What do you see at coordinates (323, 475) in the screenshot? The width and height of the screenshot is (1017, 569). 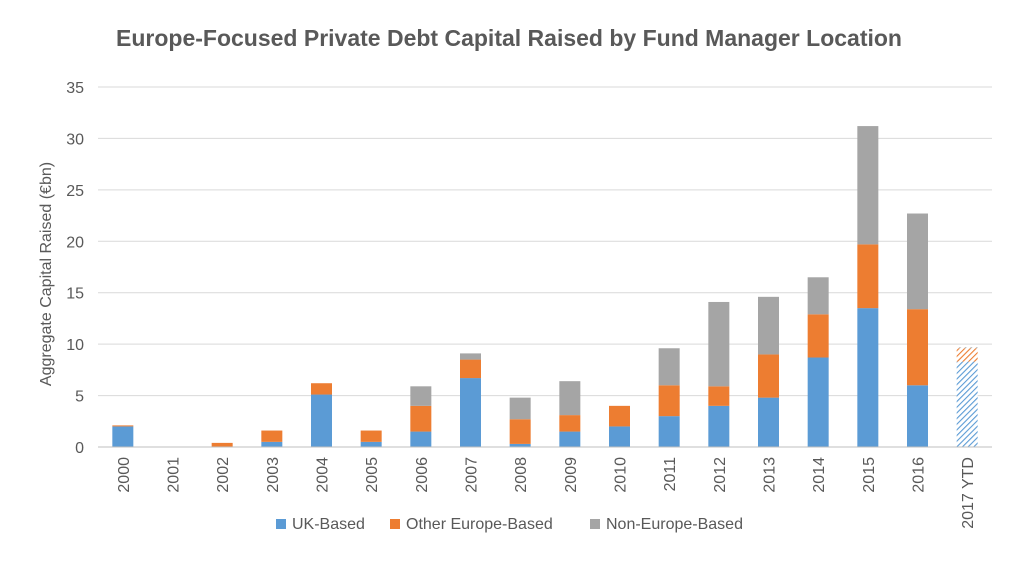 I see `x-tick-label: 2004` at bounding box center [323, 475].